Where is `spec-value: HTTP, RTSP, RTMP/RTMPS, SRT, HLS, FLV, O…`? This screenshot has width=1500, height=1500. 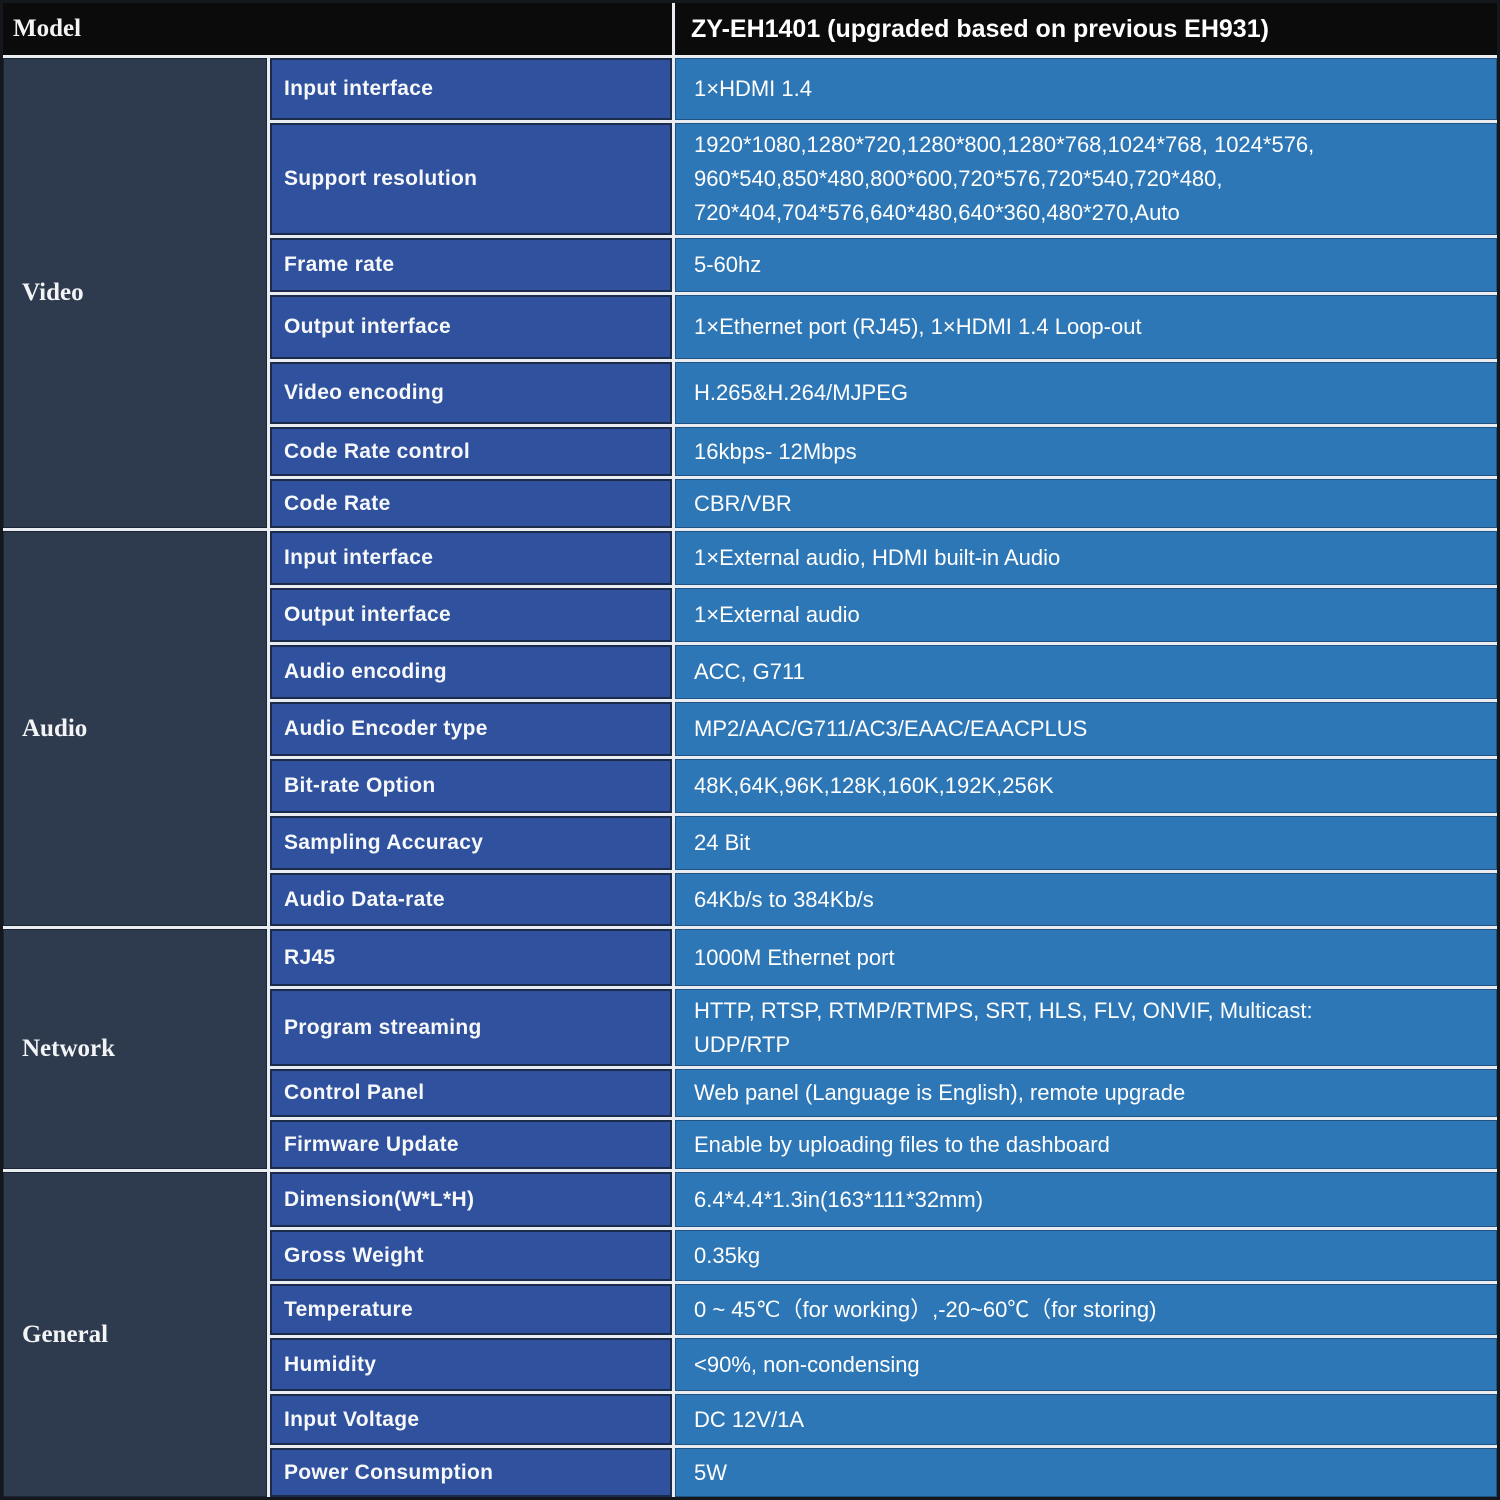
spec-value: HTTP, RTSP, RTMP/RTMPS, SRT, HLS, FLV, O… is located at coordinates (1086, 1027).